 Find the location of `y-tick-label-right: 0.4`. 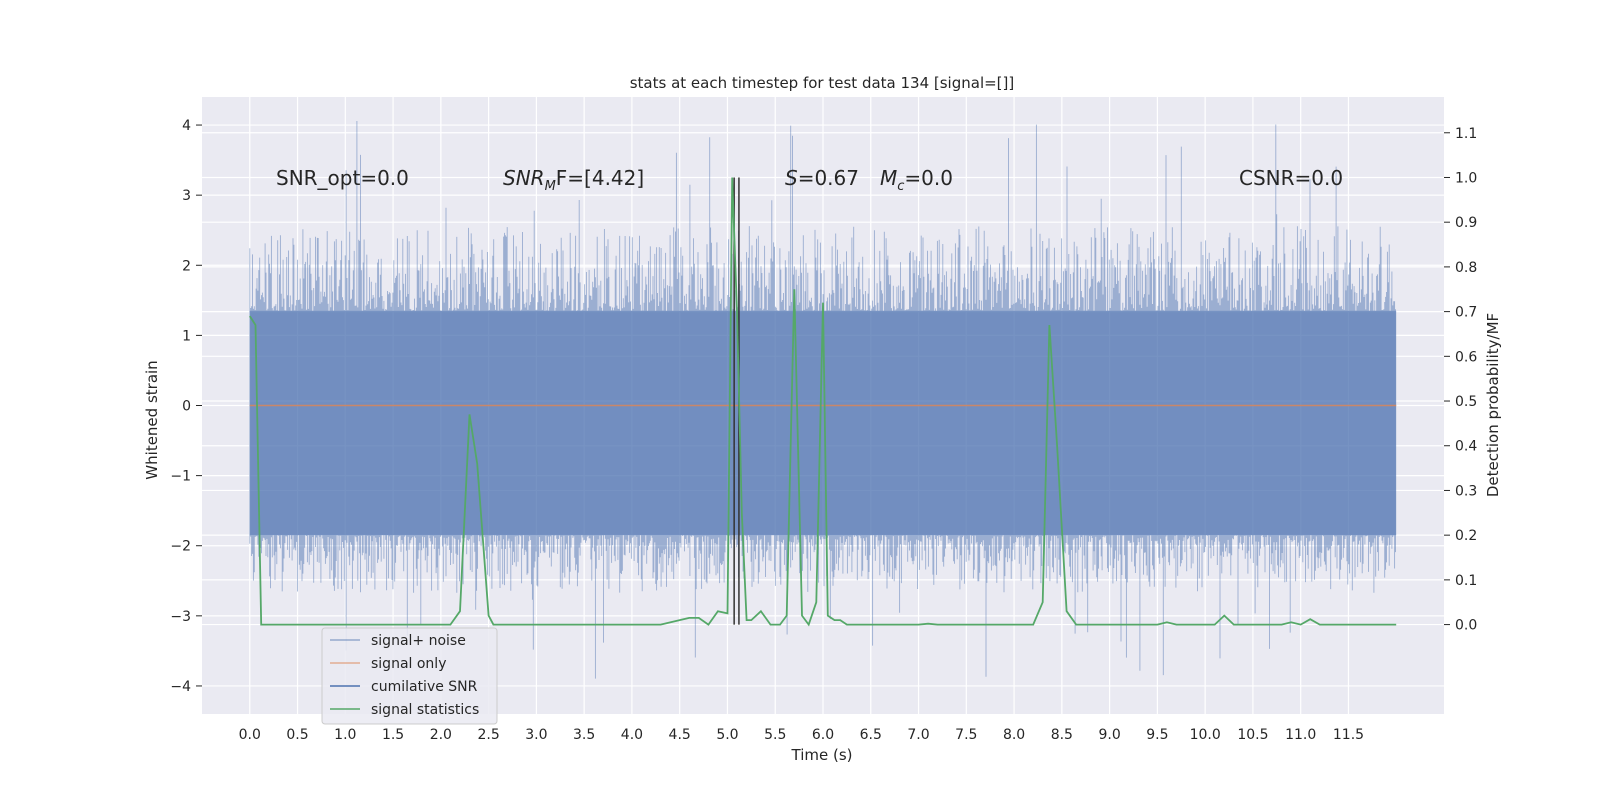

y-tick-label-right: 0.4 is located at coordinates (1466, 447).